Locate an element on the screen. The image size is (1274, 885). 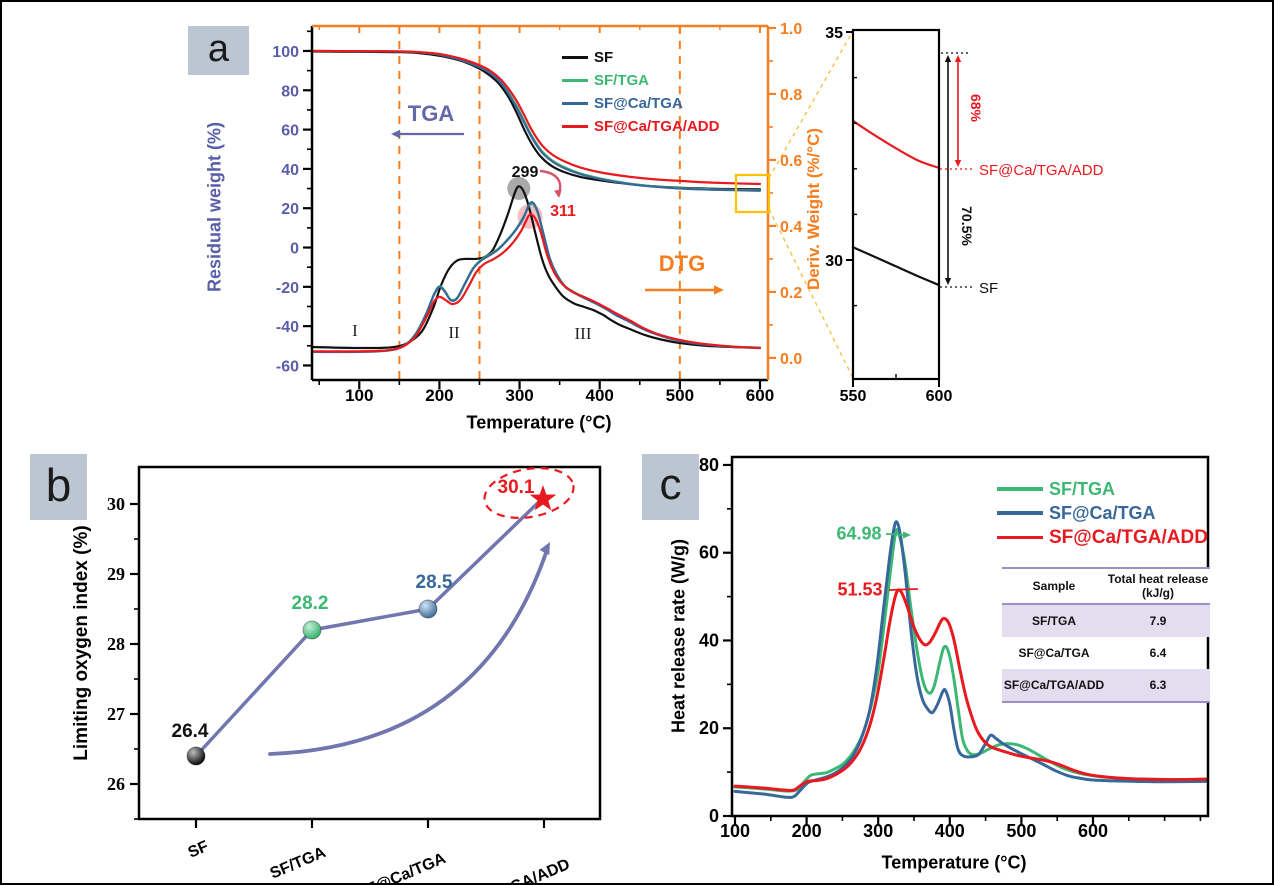
panel-c-badge: c is located at coordinates (670, 487).